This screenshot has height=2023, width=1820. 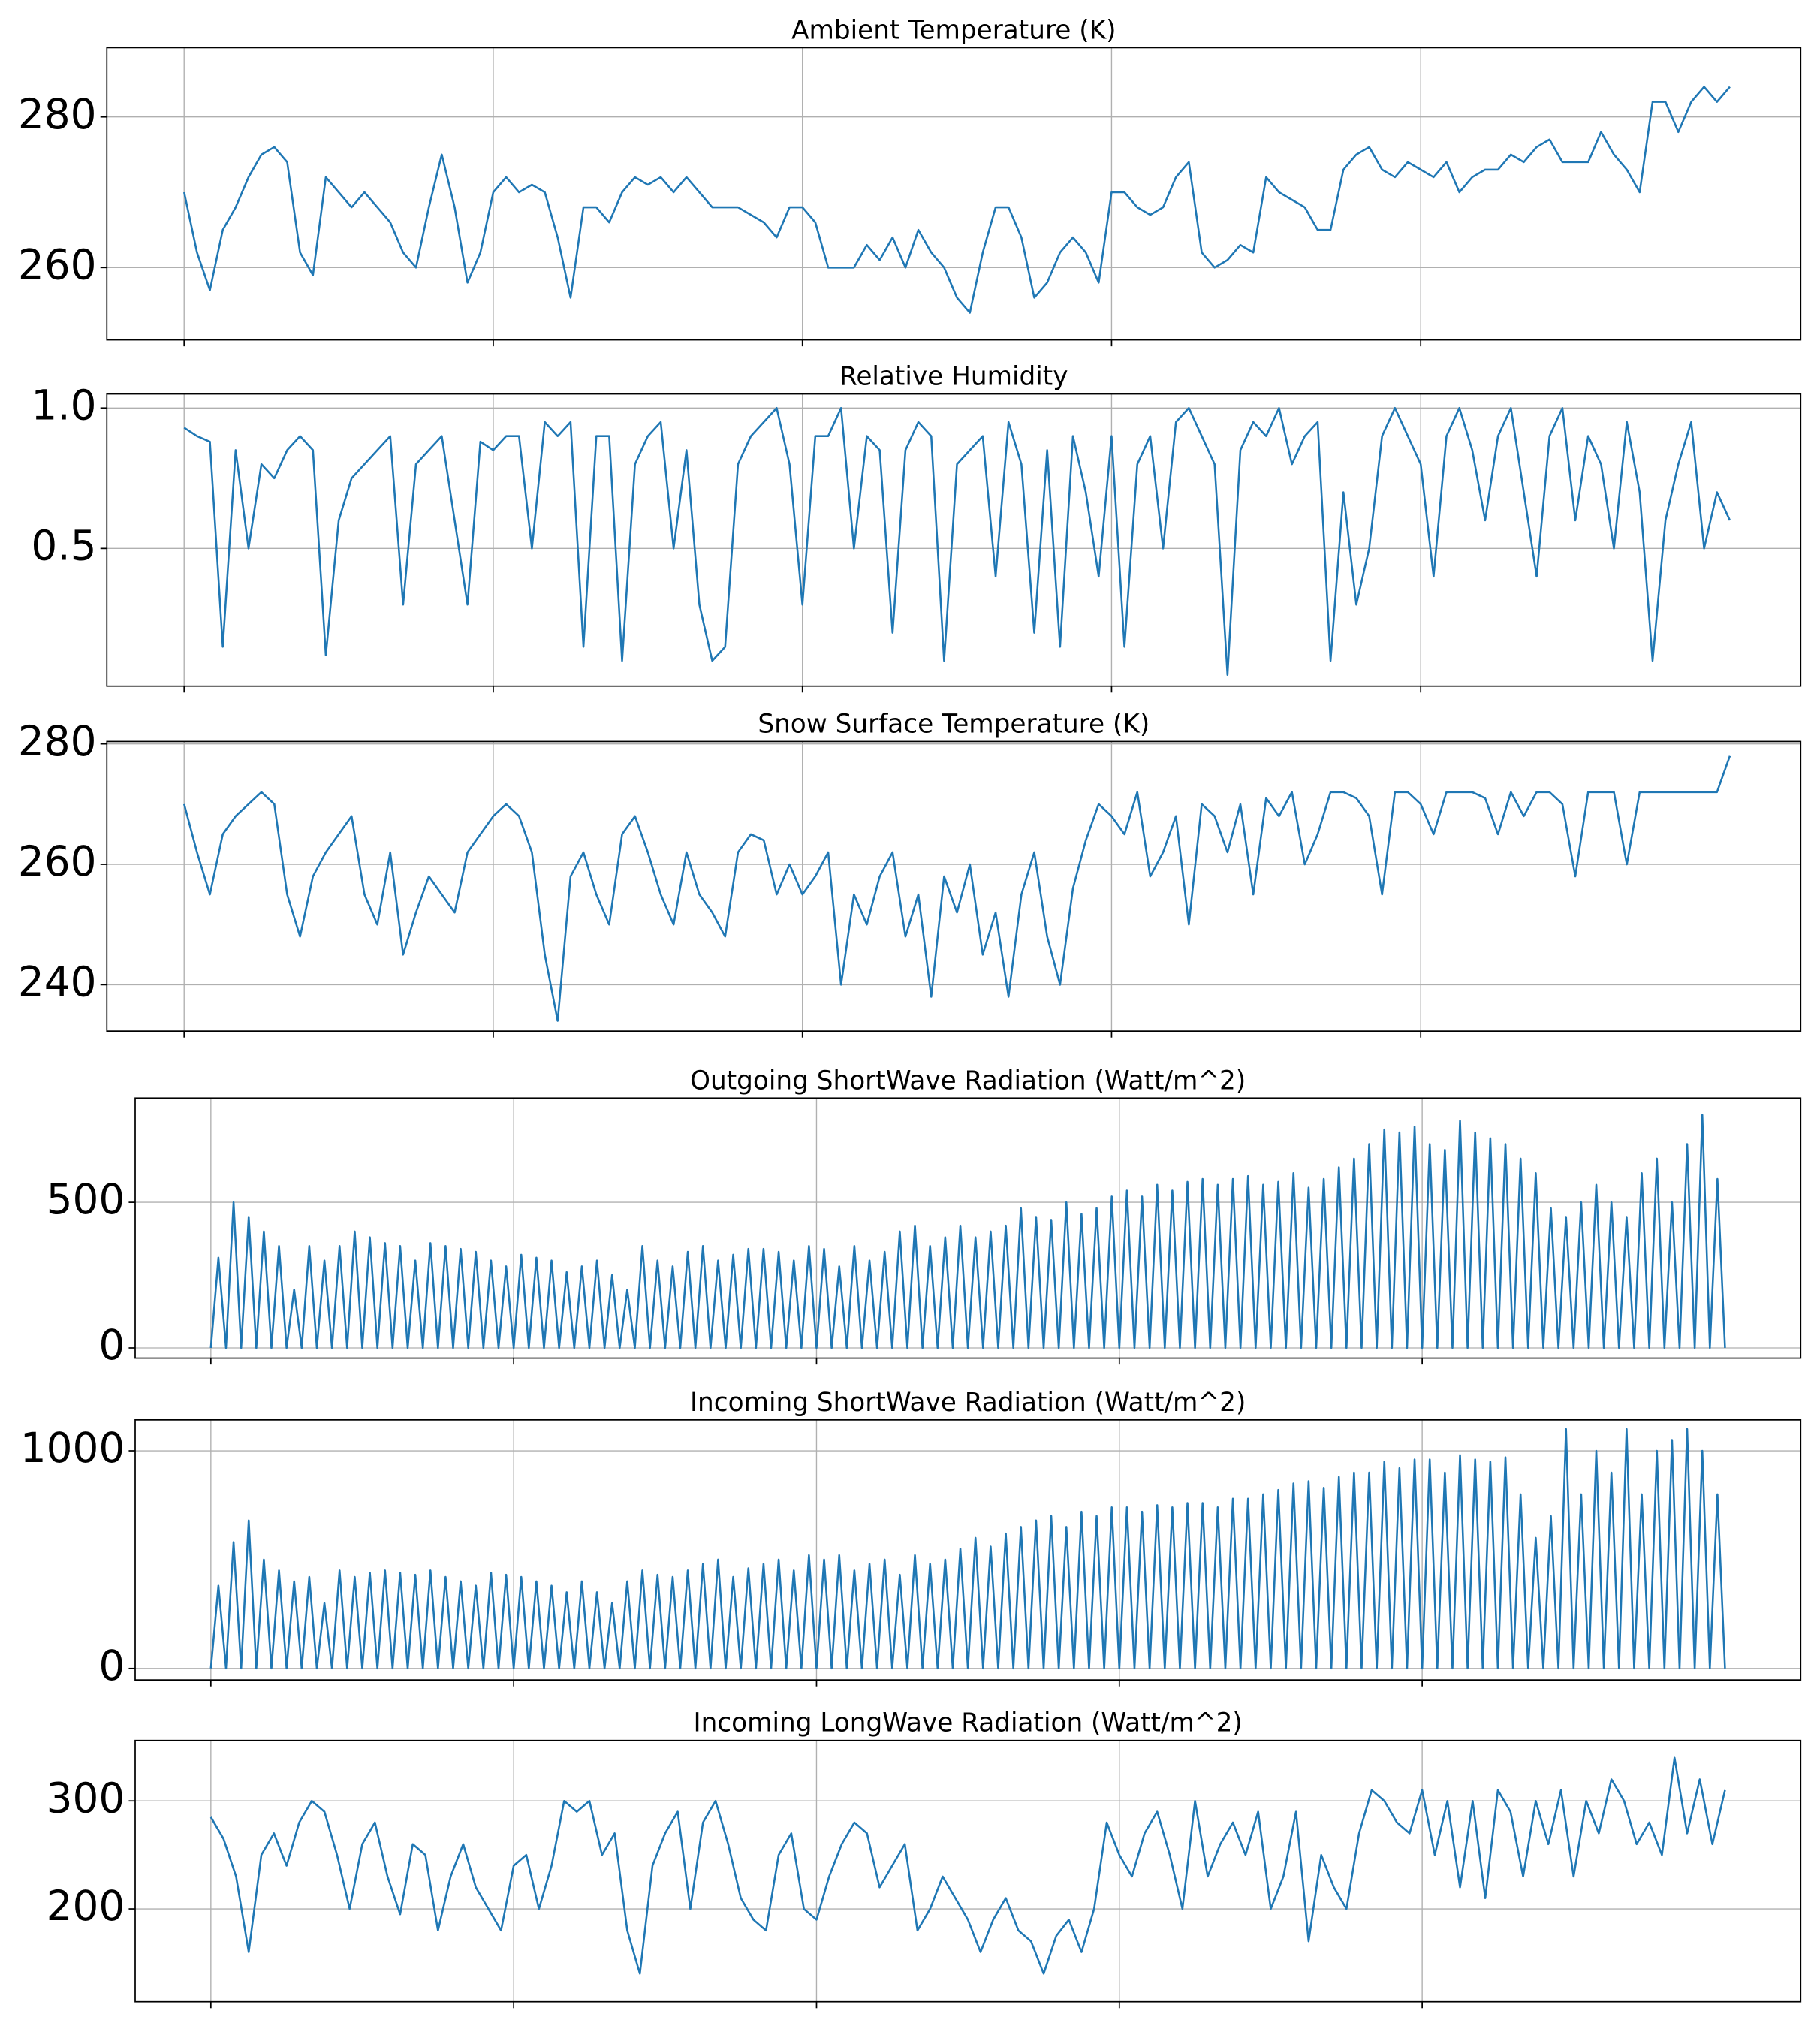 What do you see at coordinates (63, 545) in the screenshot?
I see `y-tick-label: 0.5` at bounding box center [63, 545].